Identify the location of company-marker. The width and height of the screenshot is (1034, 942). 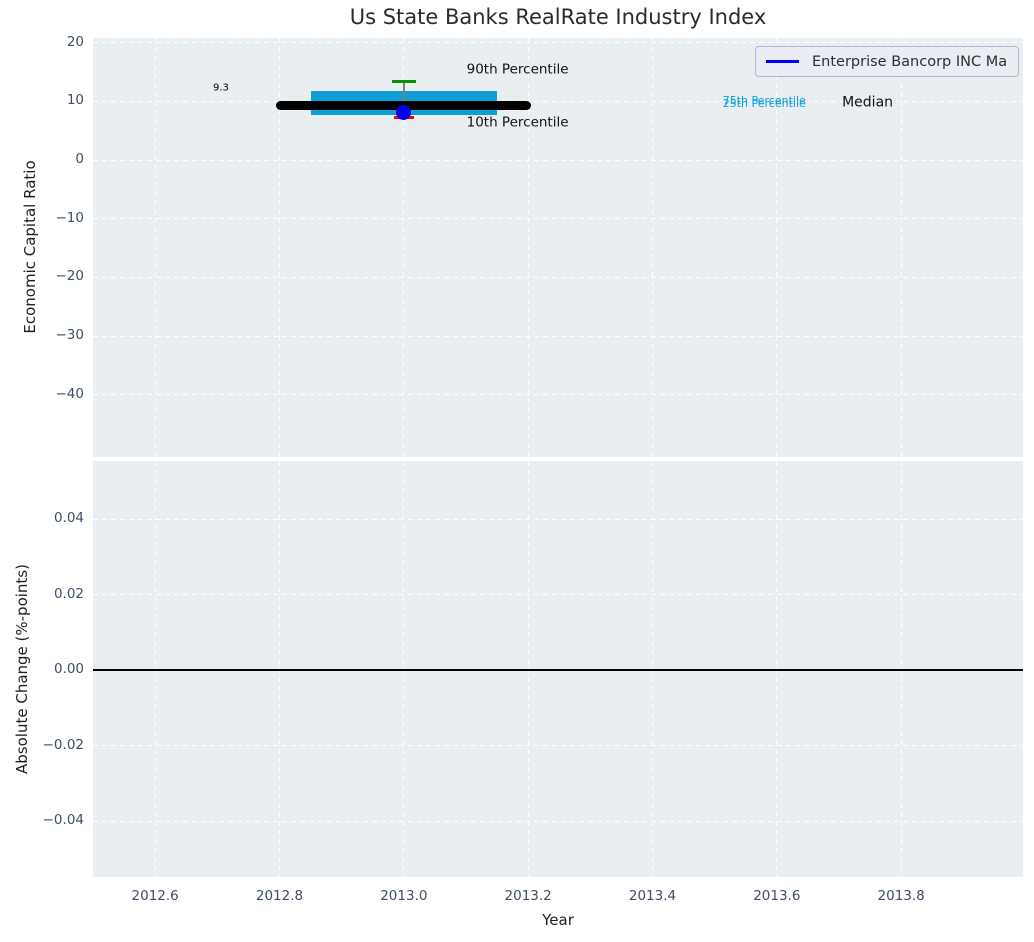
(404, 113).